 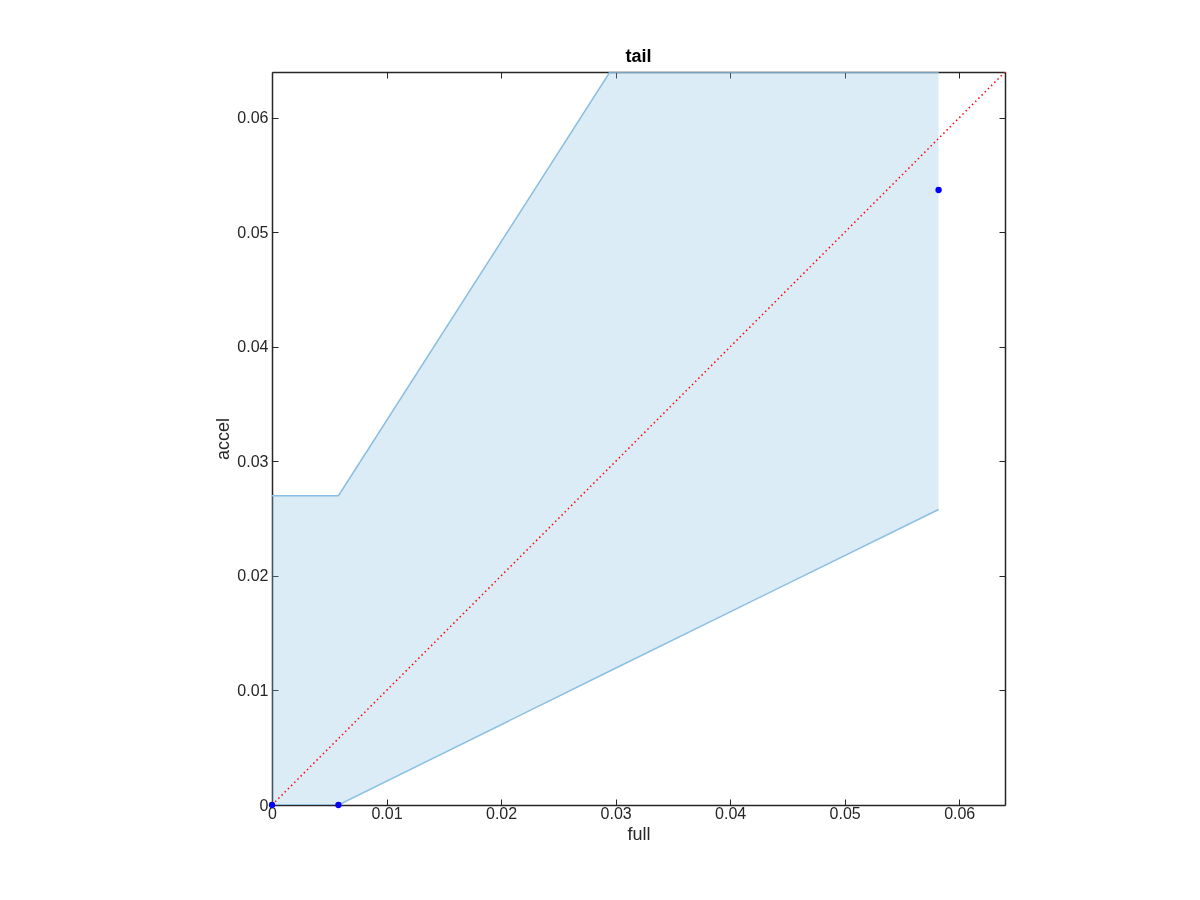 I want to click on x-tick-label: 0.04, so click(x=731, y=813).